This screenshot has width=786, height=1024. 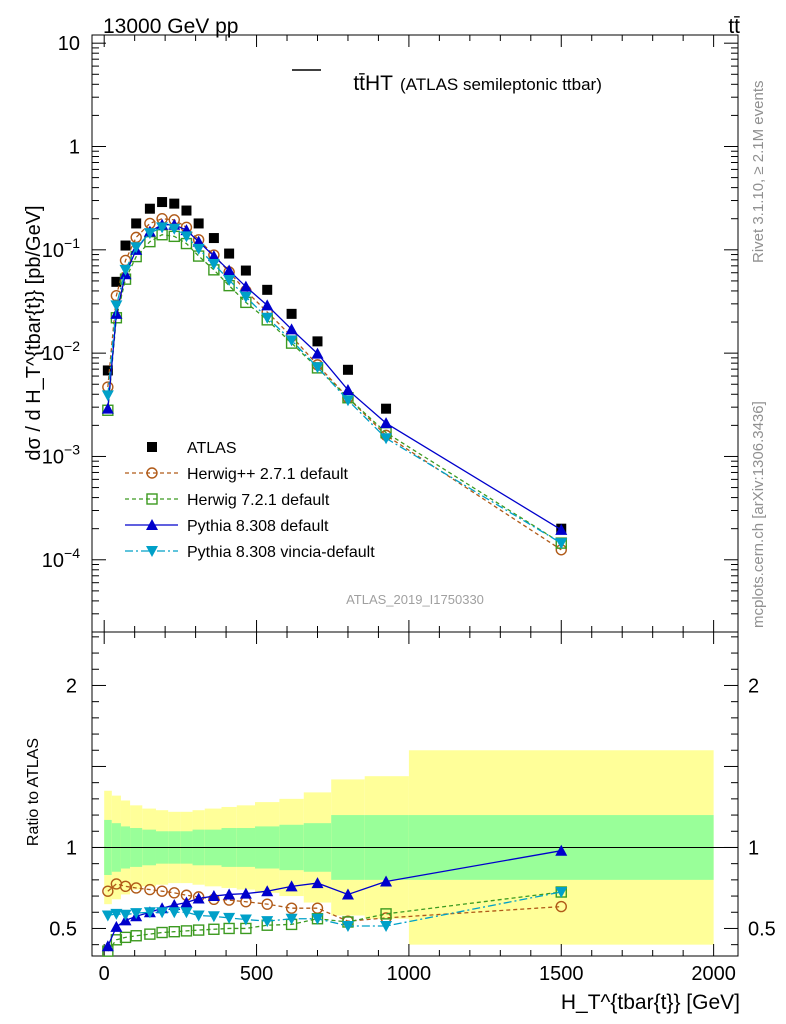 I want to click on energy-label: 13000 GeV pp, so click(x=170, y=26).